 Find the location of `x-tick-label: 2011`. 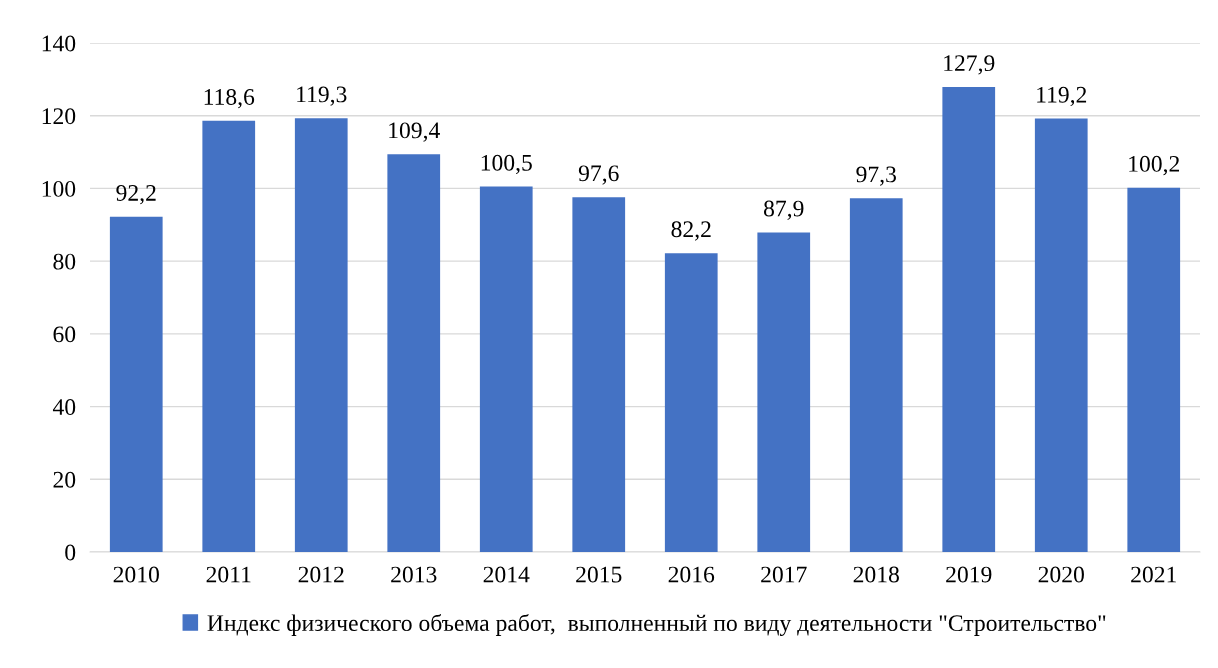

x-tick-label: 2011 is located at coordinates (228, 574).